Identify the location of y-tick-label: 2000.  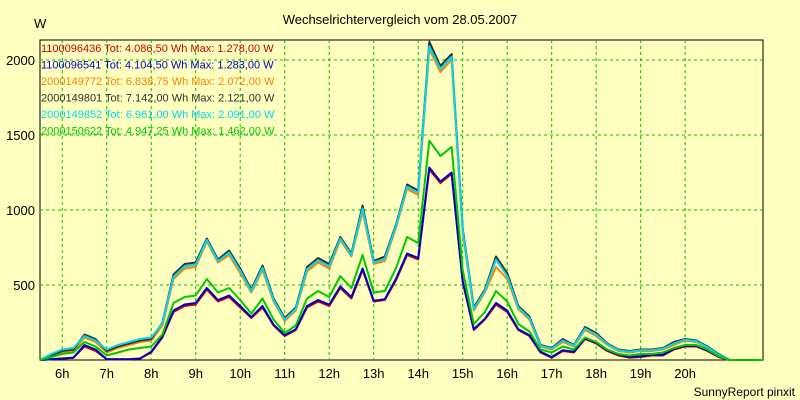
(20, 60).